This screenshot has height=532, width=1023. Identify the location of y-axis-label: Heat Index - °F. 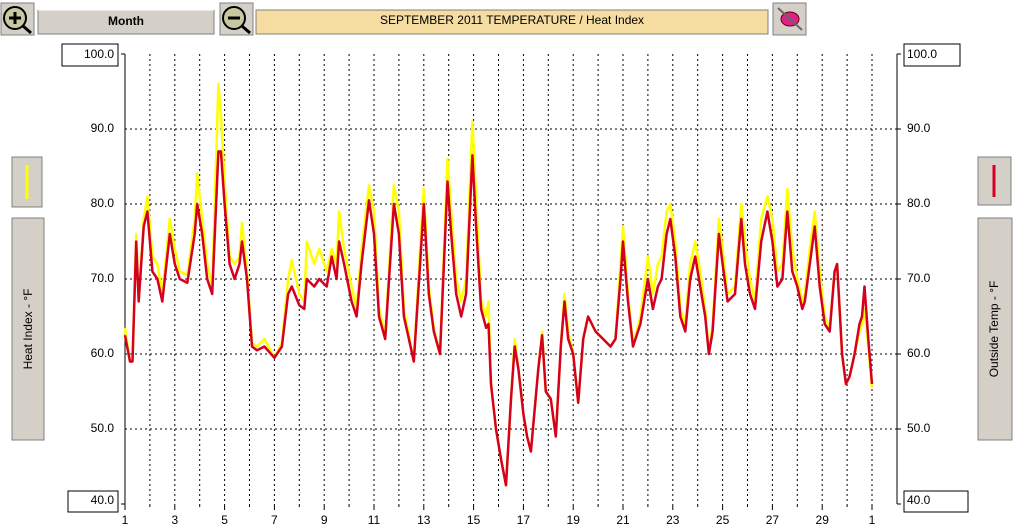
(28, 329).